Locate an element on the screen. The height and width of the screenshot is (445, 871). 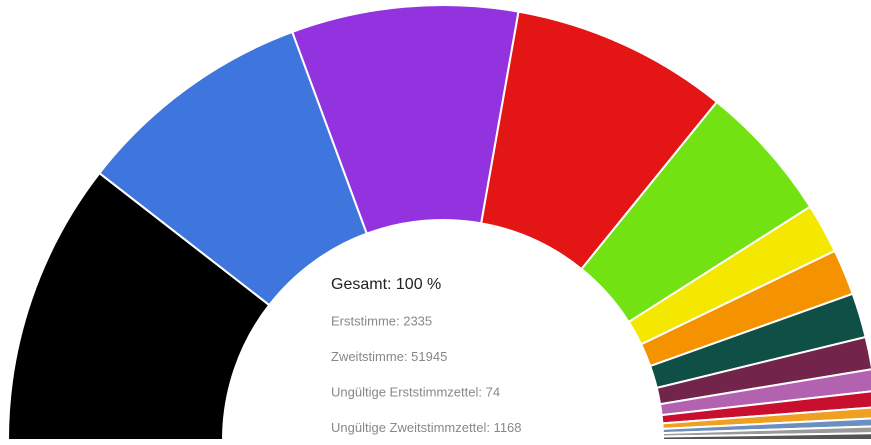
center-line: Ungültige Erststimmzettel: 74 is located at coordinates (415, 391).